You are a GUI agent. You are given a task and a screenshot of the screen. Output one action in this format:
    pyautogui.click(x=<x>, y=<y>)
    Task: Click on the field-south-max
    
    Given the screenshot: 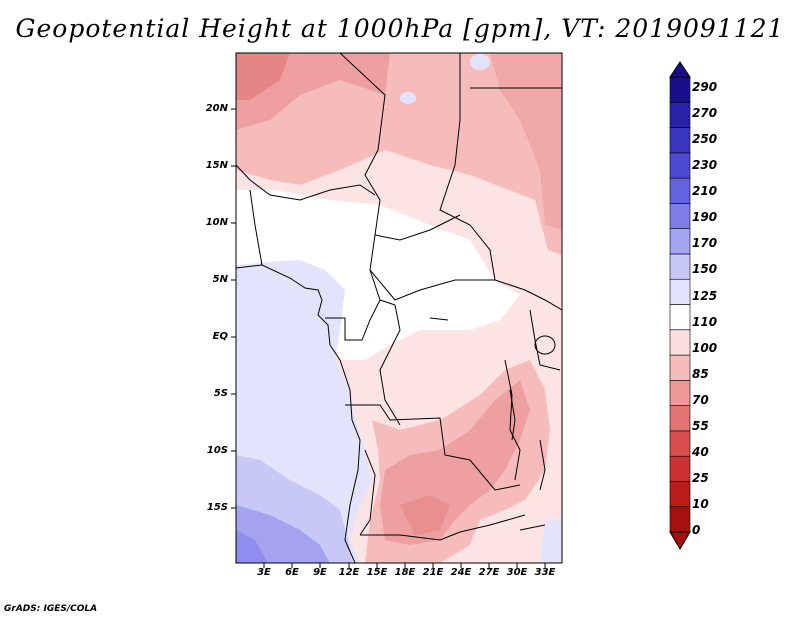 What is the action you would take?
    pyautogui.click(x=425, y=515)
    